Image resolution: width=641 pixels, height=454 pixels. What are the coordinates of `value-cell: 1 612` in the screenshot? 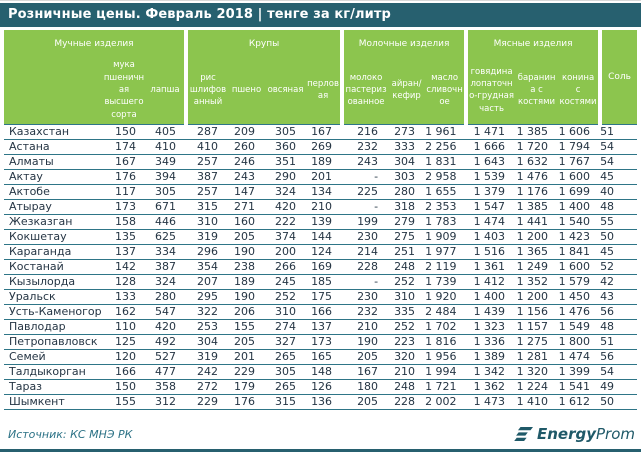 It's located at (574, 401).